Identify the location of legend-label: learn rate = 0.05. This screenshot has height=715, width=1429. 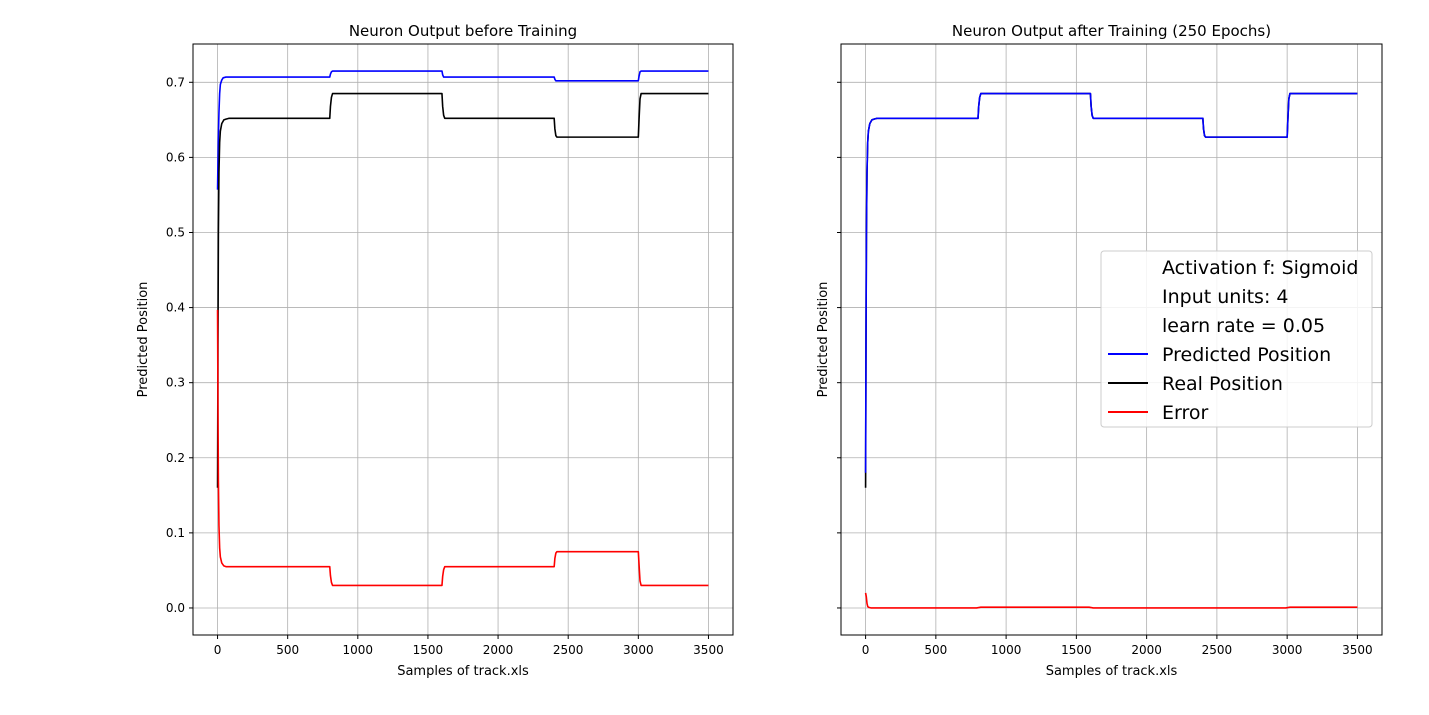
(1243, 326).